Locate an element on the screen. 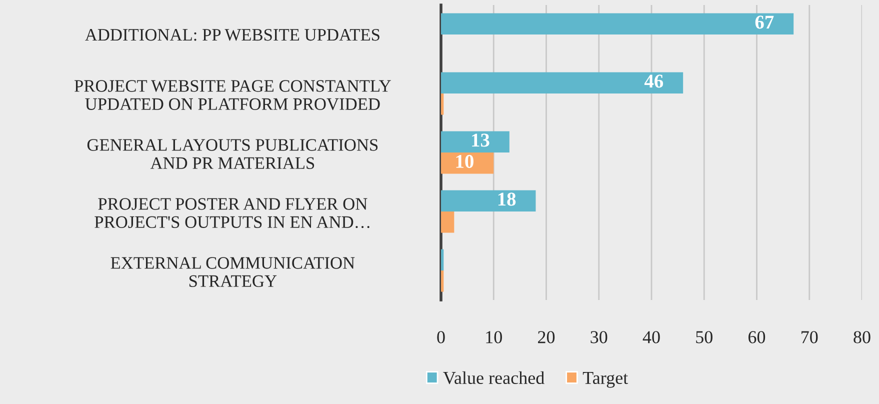 The width and height of the screenshot is (879, 404). x-tick-label: 40 is located at coordinates (651, 337).